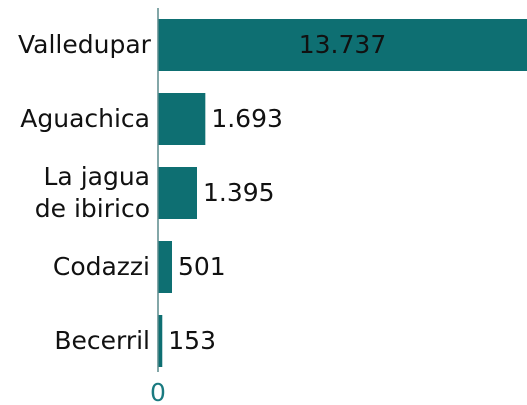 Image resolution: width=527 pixels, height=405 pixels. I want to click on y-tick-label: Valledupar, so click(84, 44).